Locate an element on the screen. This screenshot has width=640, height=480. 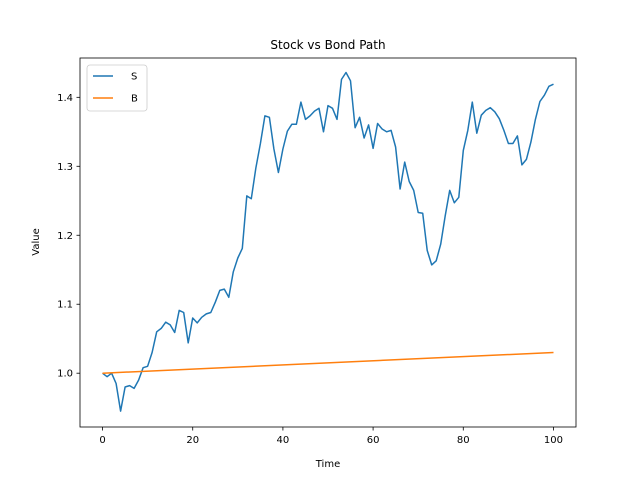
legend-label-S: S is located at coordinates (134, 77).